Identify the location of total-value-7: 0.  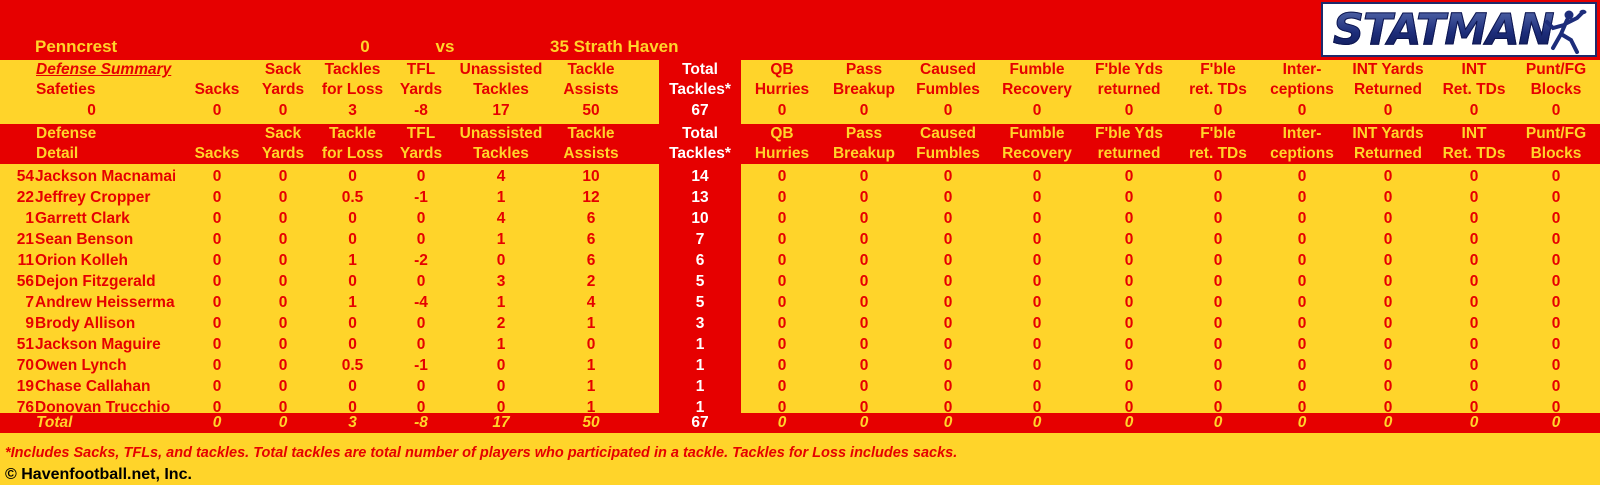
(782, 422).